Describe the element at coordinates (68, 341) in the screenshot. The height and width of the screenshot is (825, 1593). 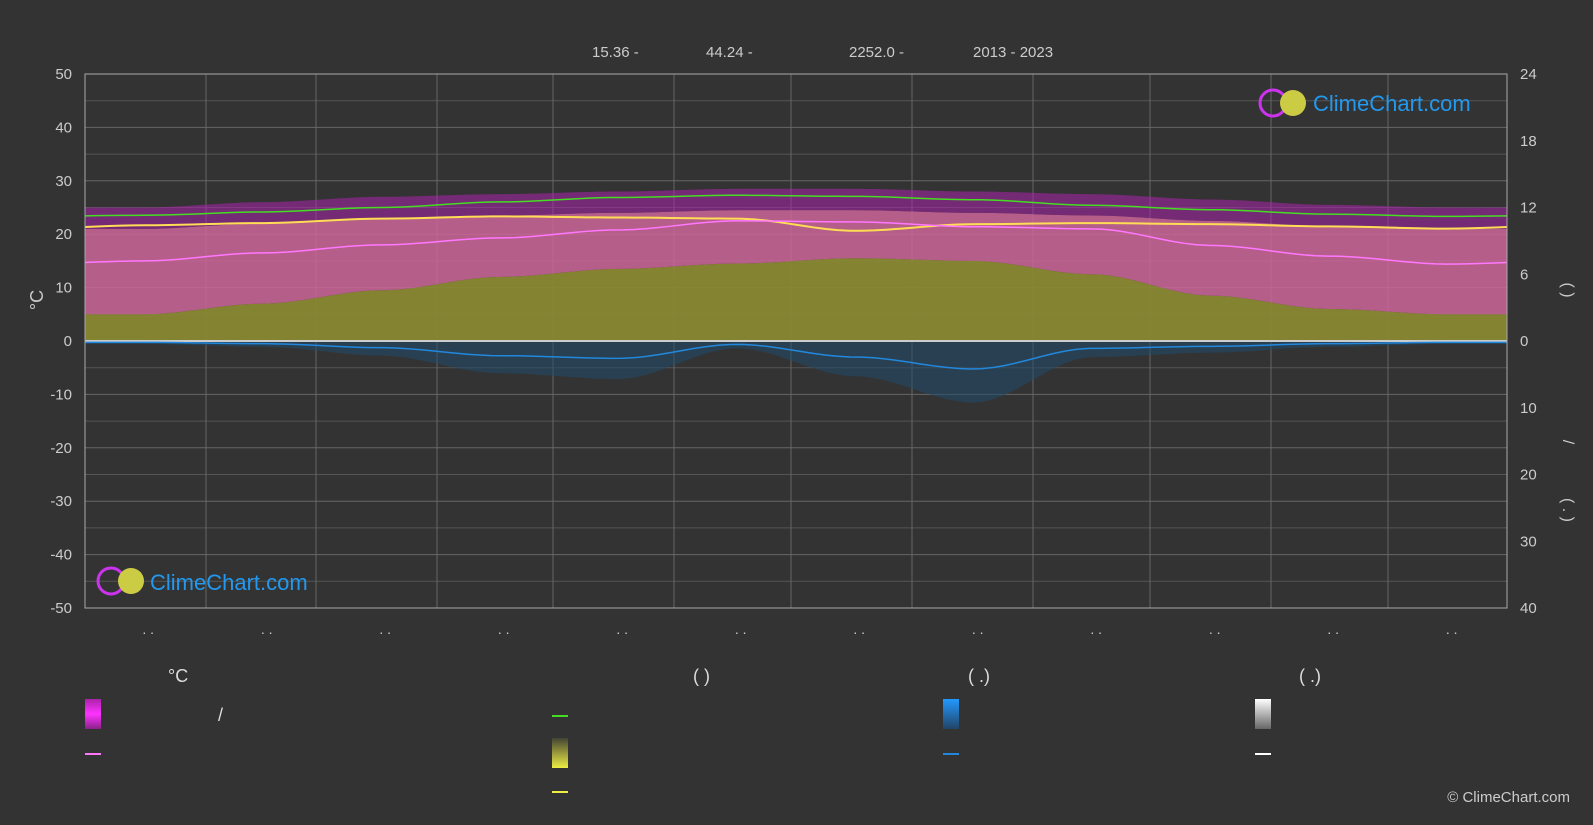
I see `left-tick-label: 0` at that location.